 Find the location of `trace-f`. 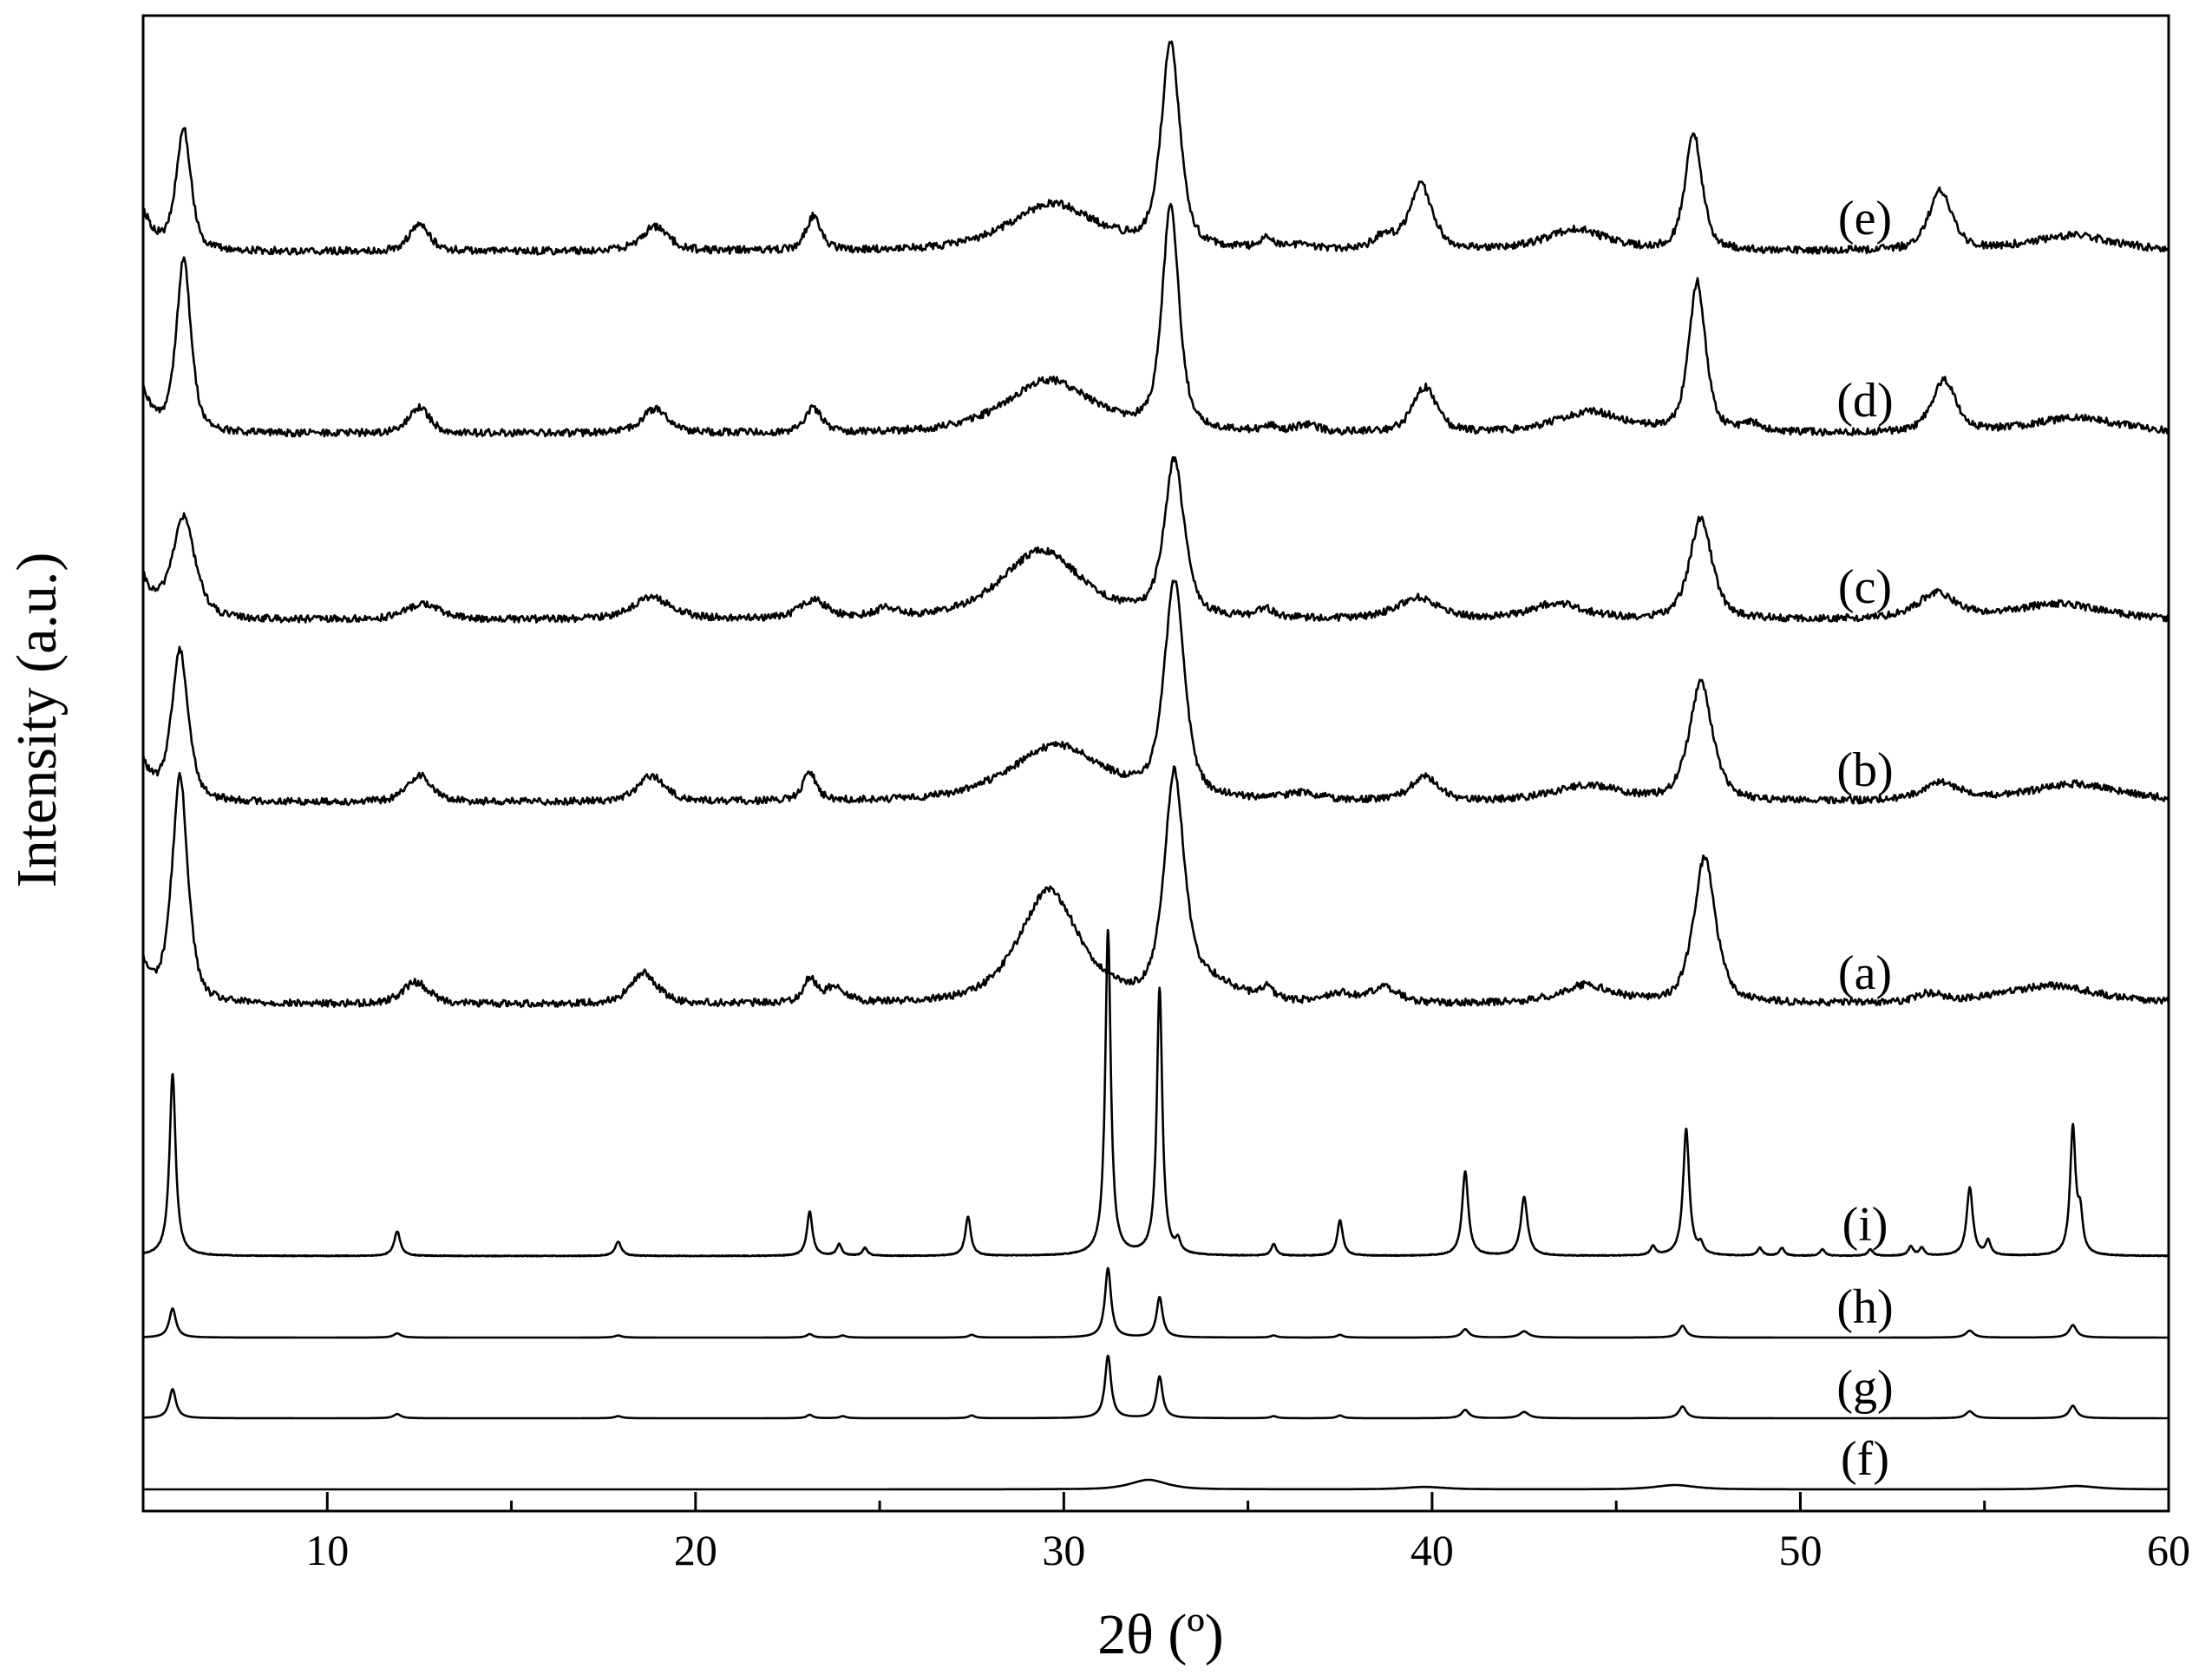

trace-f is located at coordinates (1156, 1484).